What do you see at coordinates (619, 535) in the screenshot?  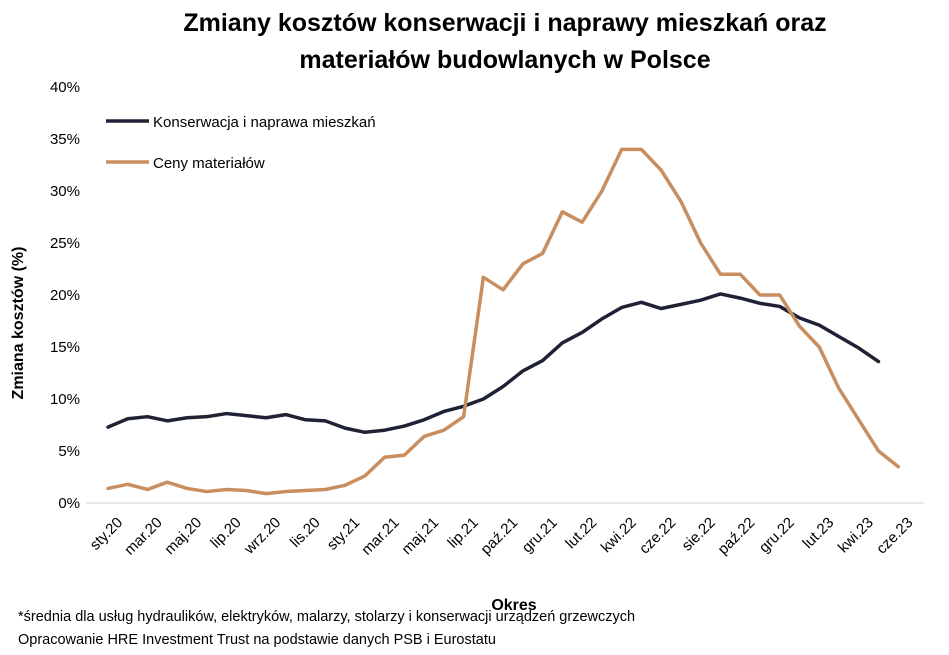 I see `x-tick-label: kwi.22` at bounding box center [619, 535].